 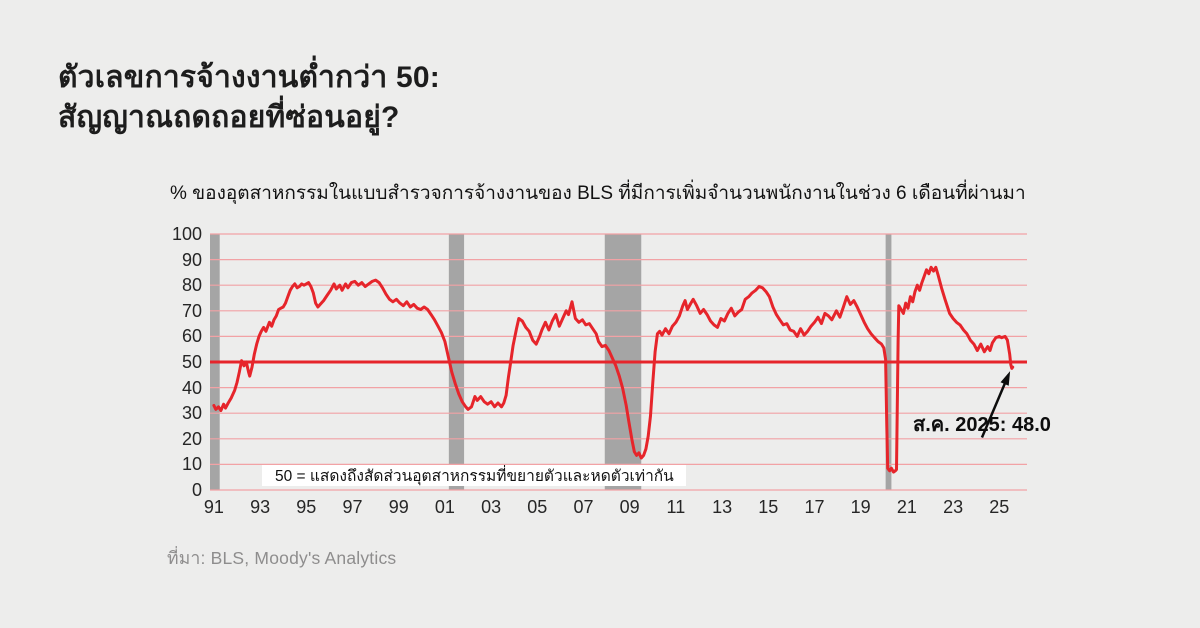 I want to click on y-tick-label: 50, so click(x=191, y=362).